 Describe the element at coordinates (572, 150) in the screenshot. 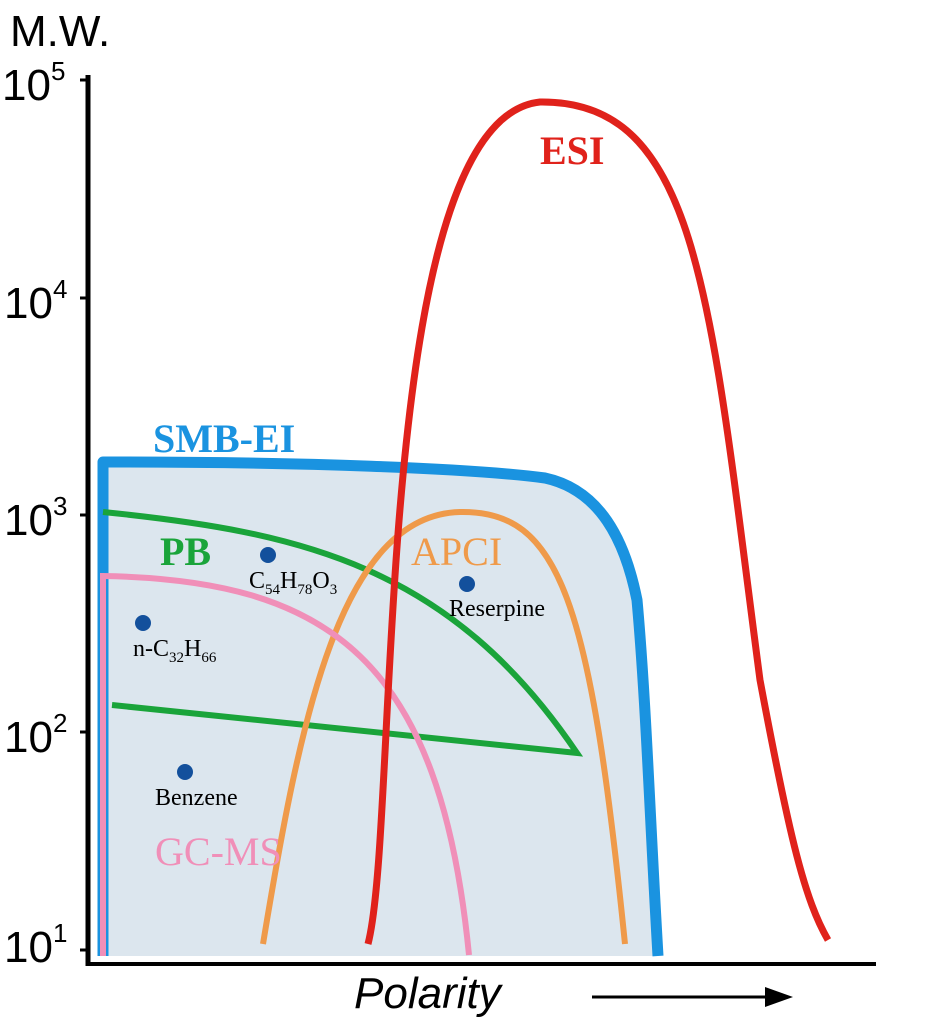

I see `esi-label: ESI` at that location.